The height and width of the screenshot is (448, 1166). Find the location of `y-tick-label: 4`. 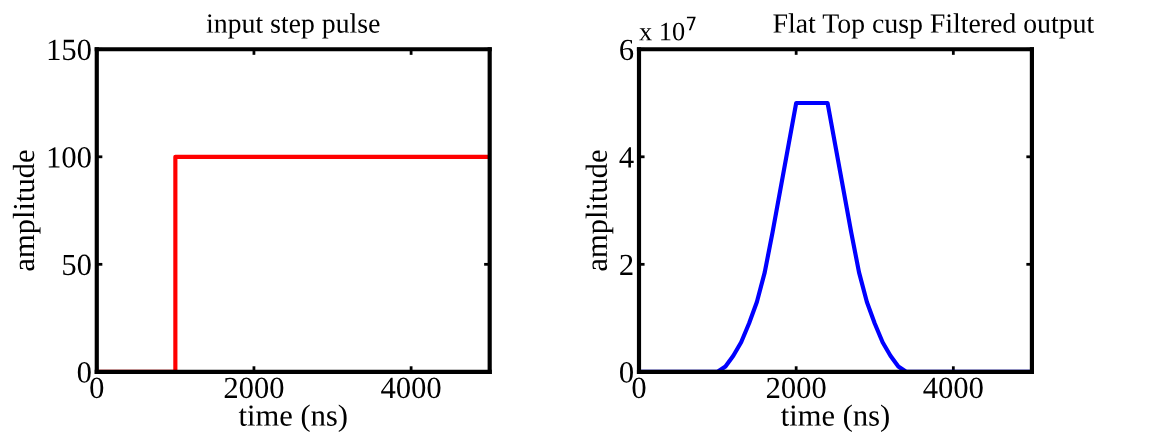

y-tick-label: 4 is located at coordinates (626, 157).